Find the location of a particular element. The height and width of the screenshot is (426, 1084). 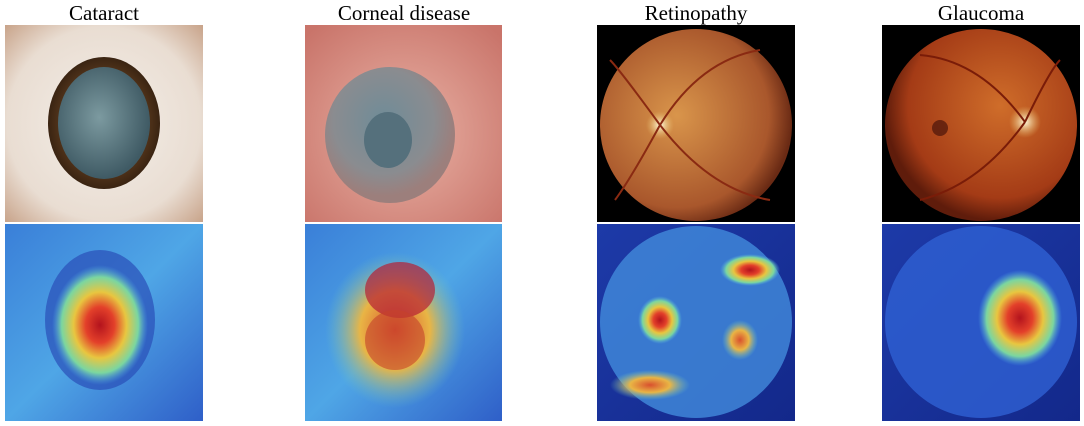

column-title: Retinopathy is located at coordinates (696, 13).